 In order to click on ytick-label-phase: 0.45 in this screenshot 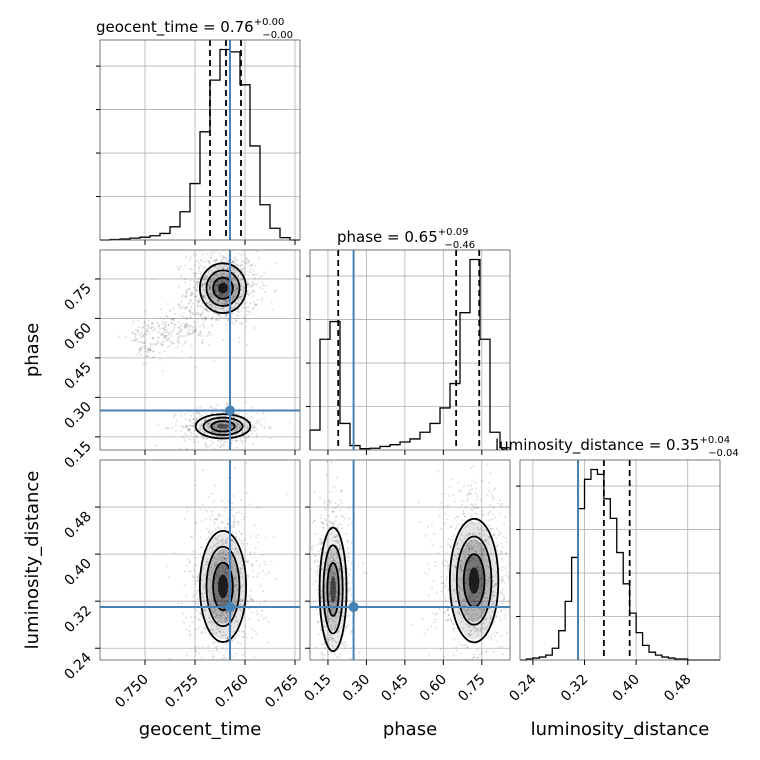, I will do `click(77, 375)`.